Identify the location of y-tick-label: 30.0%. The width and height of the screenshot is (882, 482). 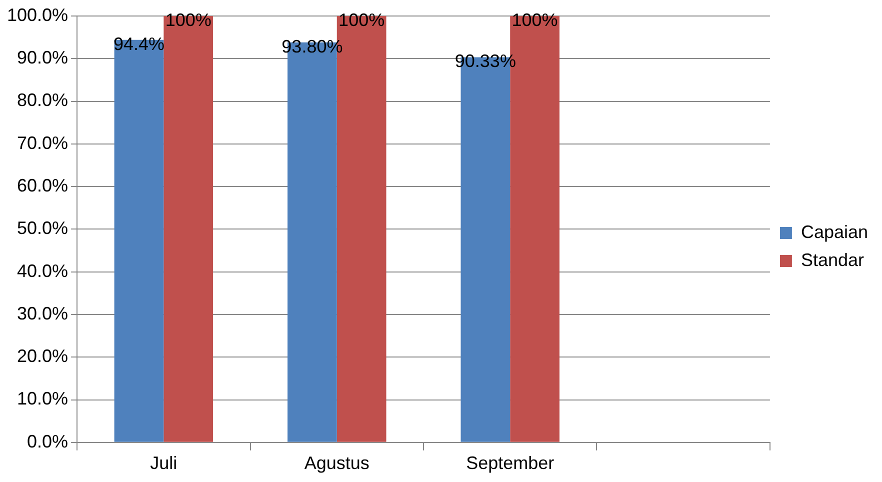
(42, 313).